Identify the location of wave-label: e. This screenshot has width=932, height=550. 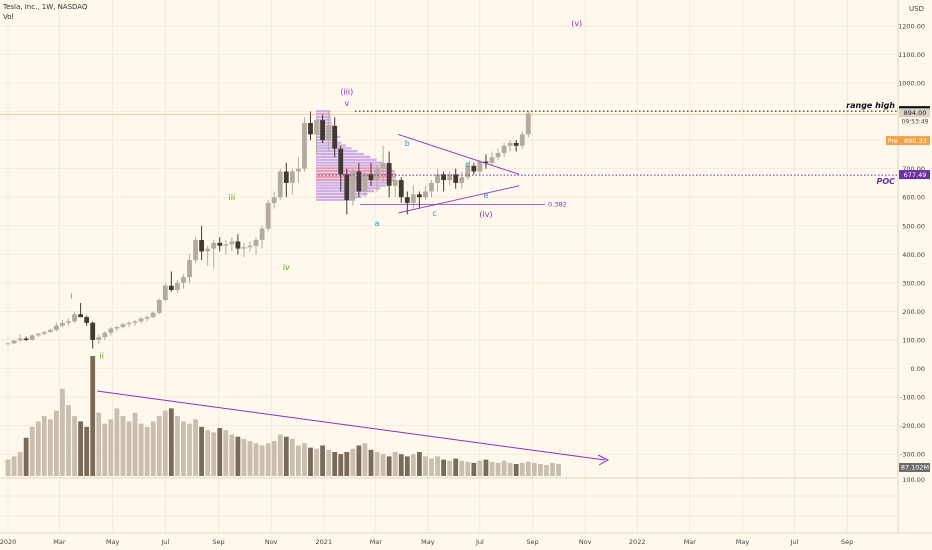
(485, 195).